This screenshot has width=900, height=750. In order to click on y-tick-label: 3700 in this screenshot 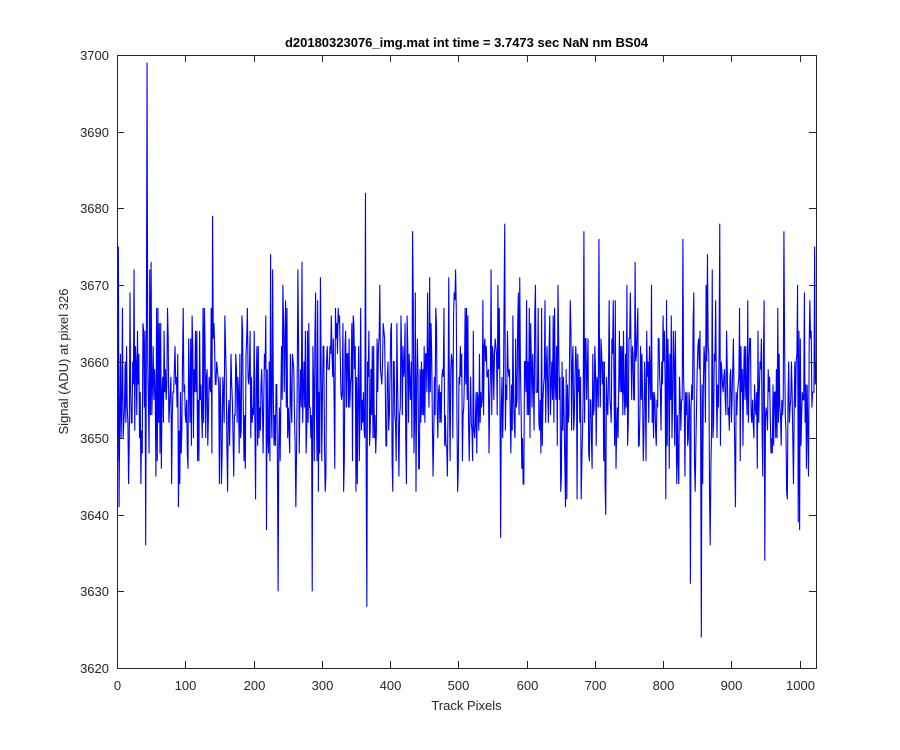, I will do `click(94, 55)`.